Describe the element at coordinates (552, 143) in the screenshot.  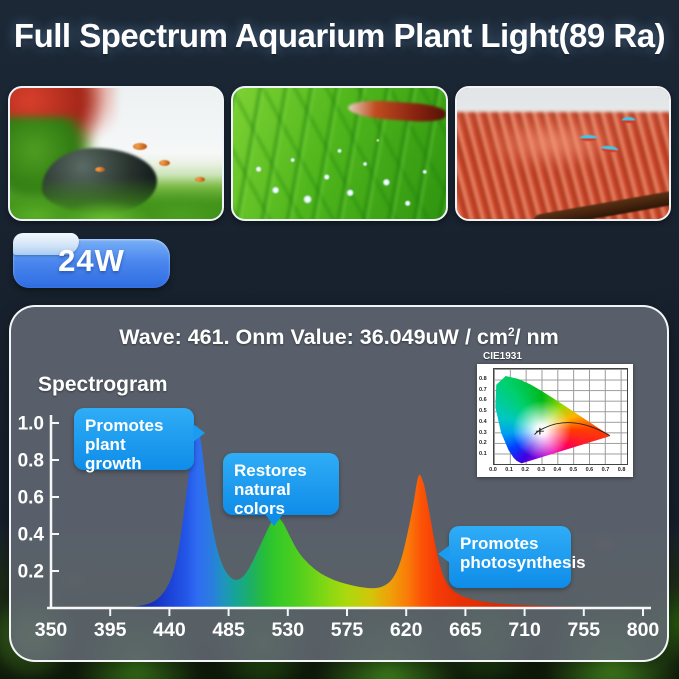
I see `plant-glow-decor` at that location.